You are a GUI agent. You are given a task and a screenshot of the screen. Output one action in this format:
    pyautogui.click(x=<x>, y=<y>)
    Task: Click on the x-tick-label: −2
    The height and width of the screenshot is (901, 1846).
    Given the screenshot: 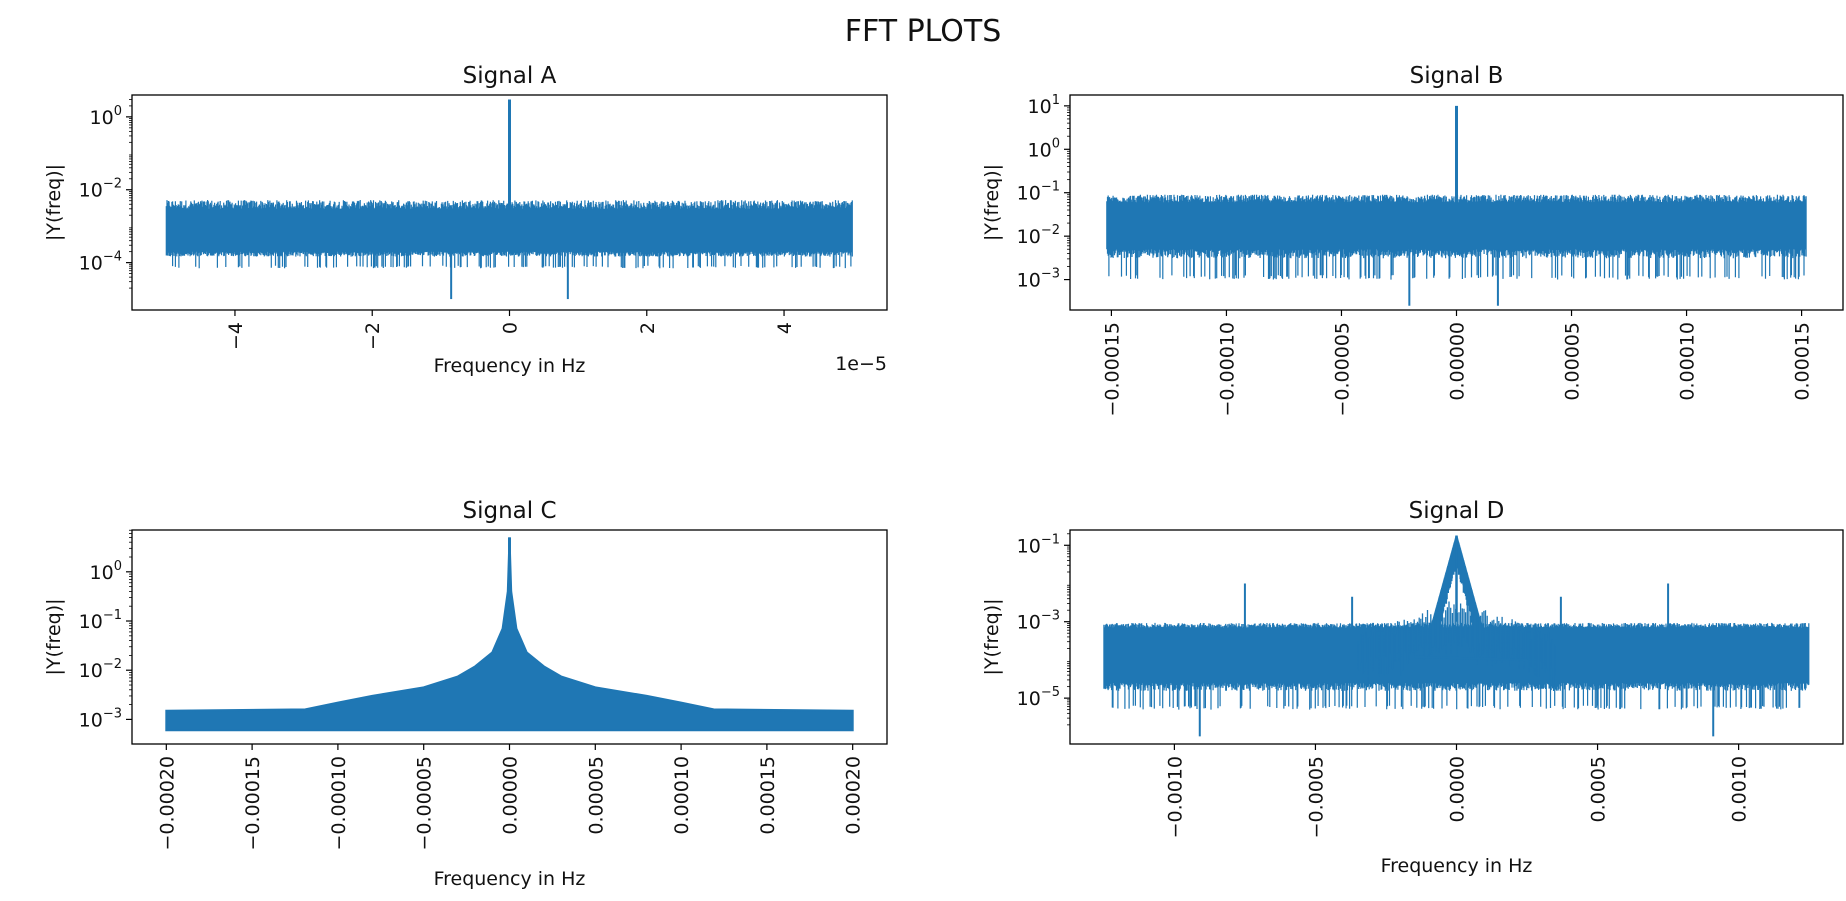 What is the action you would take?
    pyautogui.click(x=373, y=336)
    